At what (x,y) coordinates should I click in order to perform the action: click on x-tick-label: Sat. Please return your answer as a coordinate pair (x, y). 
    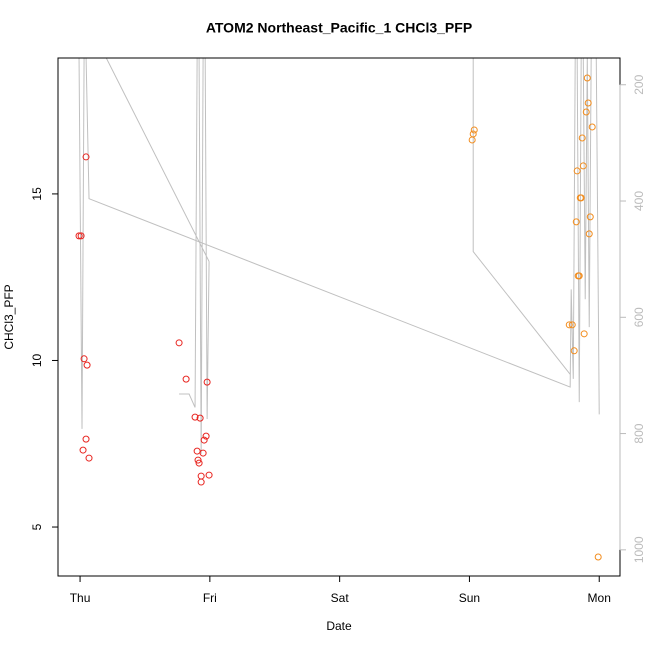
    Looking at the image, I should click on (340, 598).